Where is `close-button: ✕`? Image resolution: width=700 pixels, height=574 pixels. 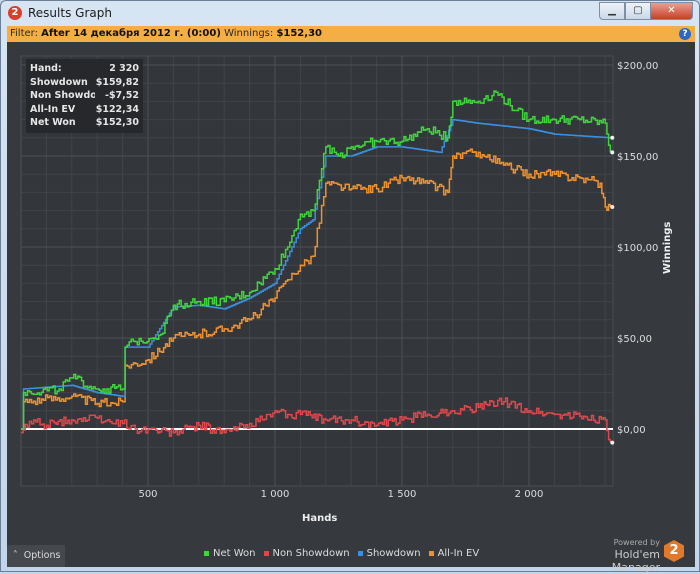
close-button: ✕ is located at coordinates (671, 11).